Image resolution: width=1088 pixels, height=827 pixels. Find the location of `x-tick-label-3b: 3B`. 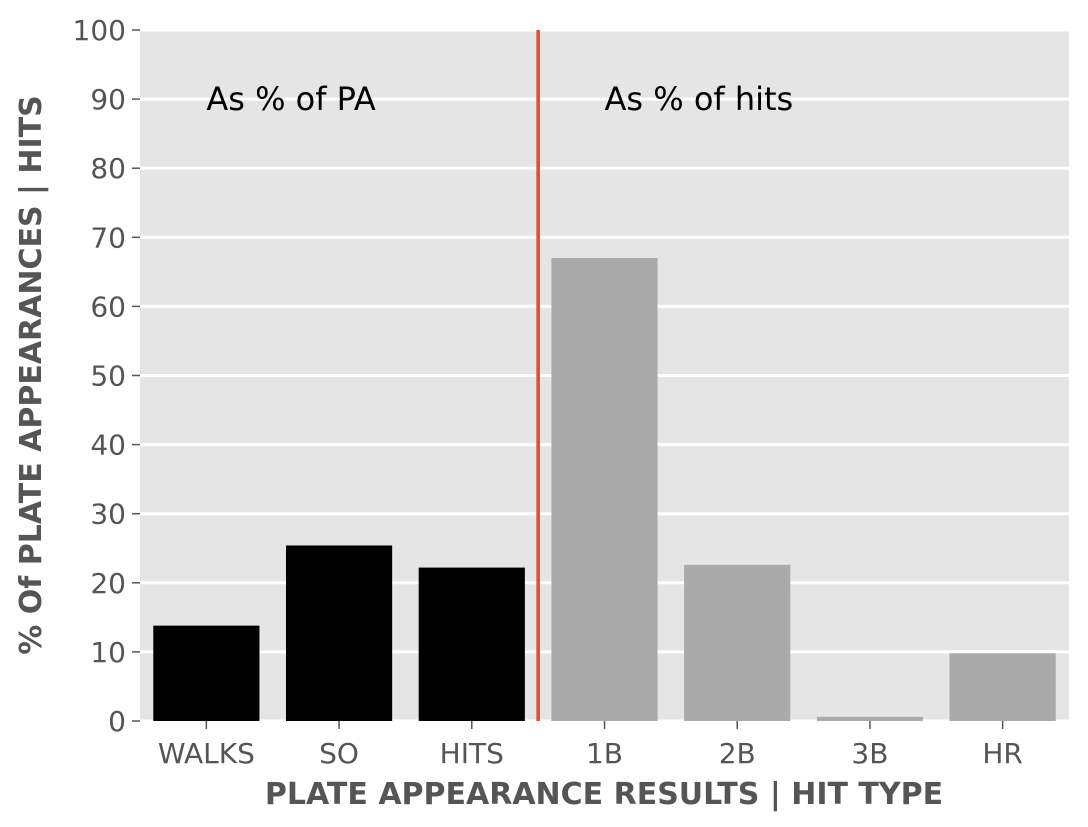

x-tick-label-3b: 3B is located at coordinates (869, 753).